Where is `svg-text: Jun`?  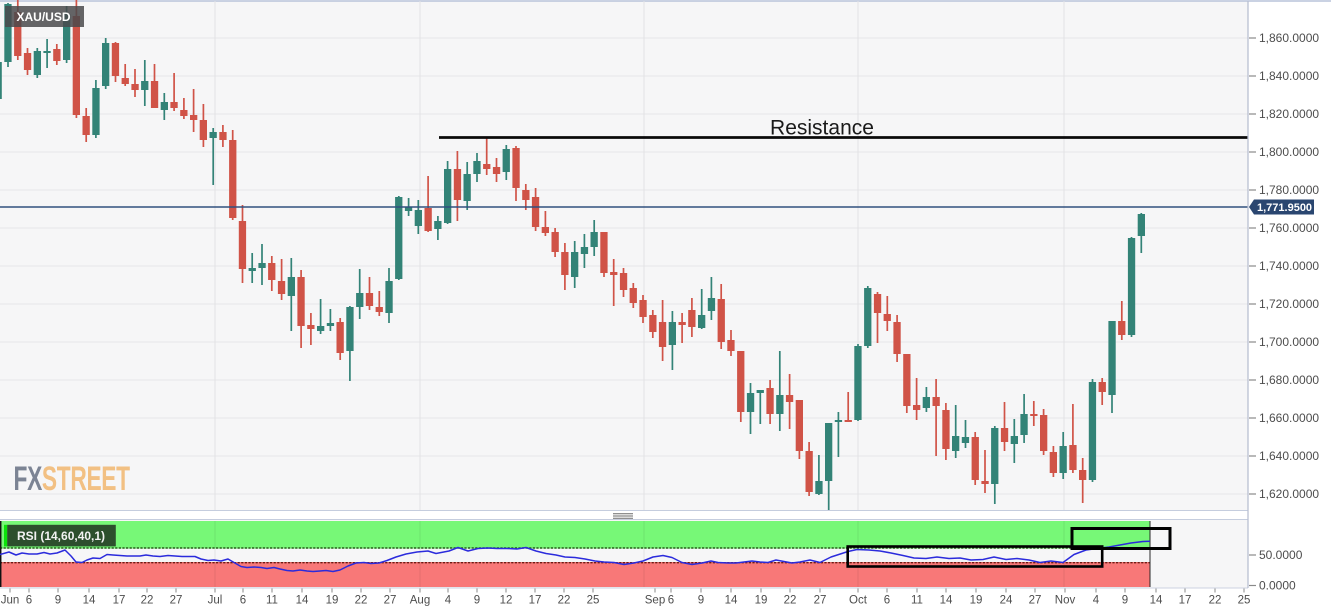
svg-text: Jun is located at coordinates (10, 601).